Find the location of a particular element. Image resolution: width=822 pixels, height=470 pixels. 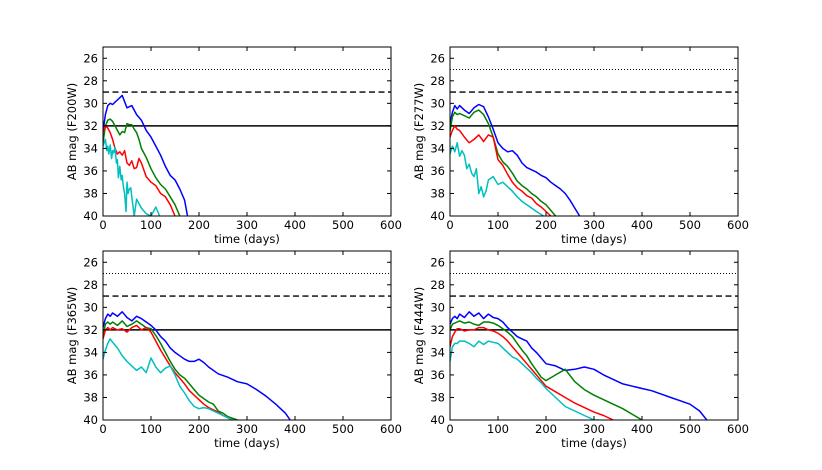

y-axis-label-ab-mag-f200w: AB mag (F200W) is located at coordinates (72, 132).